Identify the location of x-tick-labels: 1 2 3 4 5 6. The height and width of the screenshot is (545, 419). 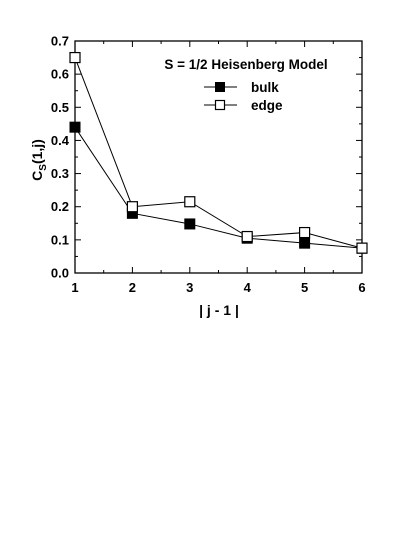
(218, 287).